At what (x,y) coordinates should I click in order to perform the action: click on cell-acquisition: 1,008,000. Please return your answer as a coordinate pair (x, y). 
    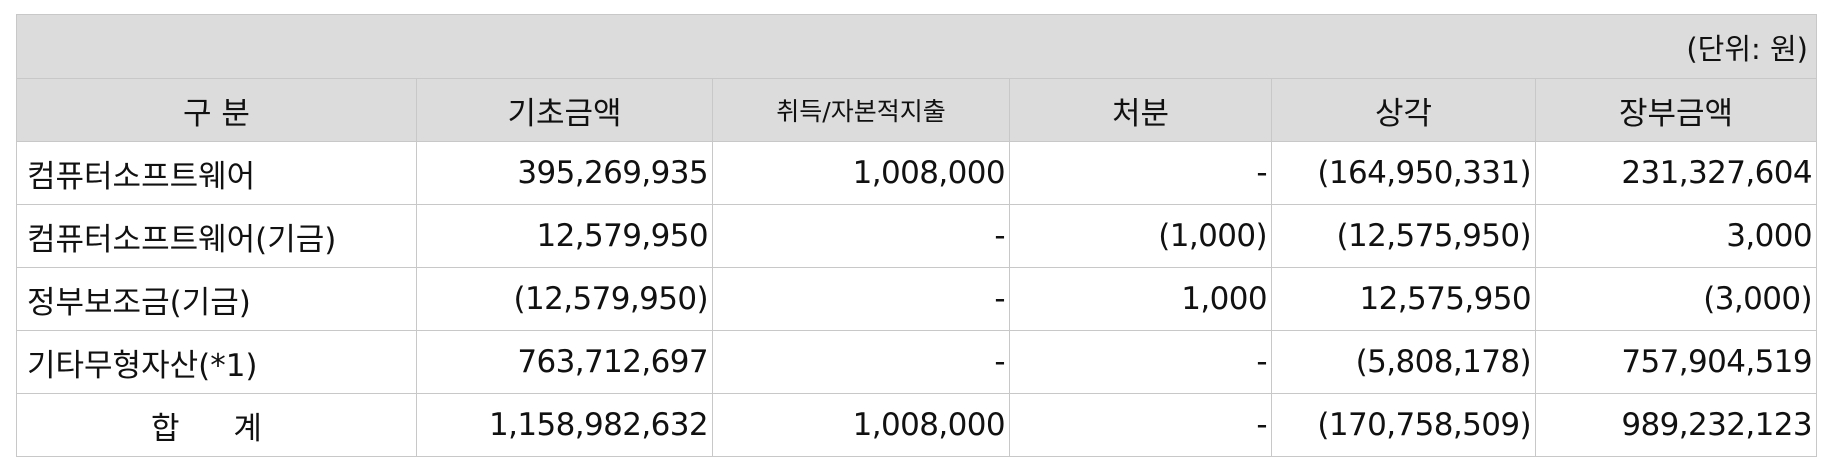
    Looking at the image, I should click on (861, 173).